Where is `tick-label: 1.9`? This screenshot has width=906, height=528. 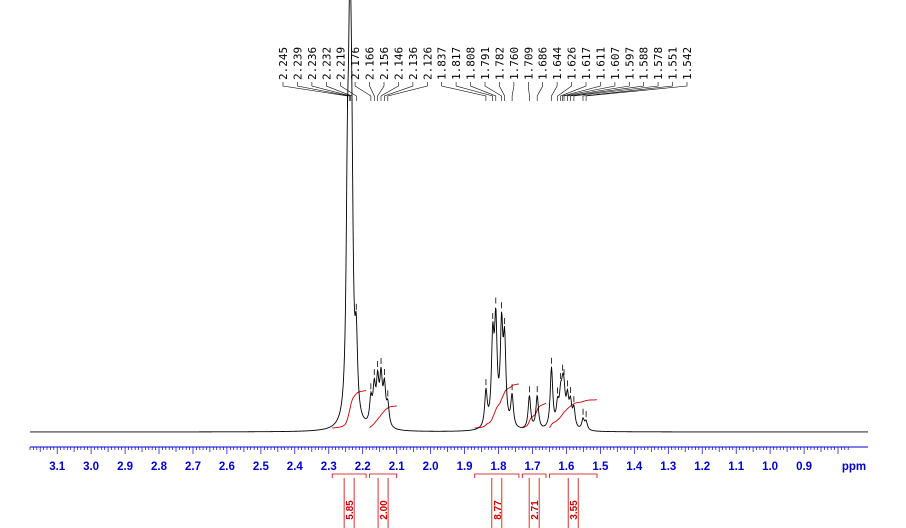
tick-label: 1.9 is located at coordinates (465, 467).